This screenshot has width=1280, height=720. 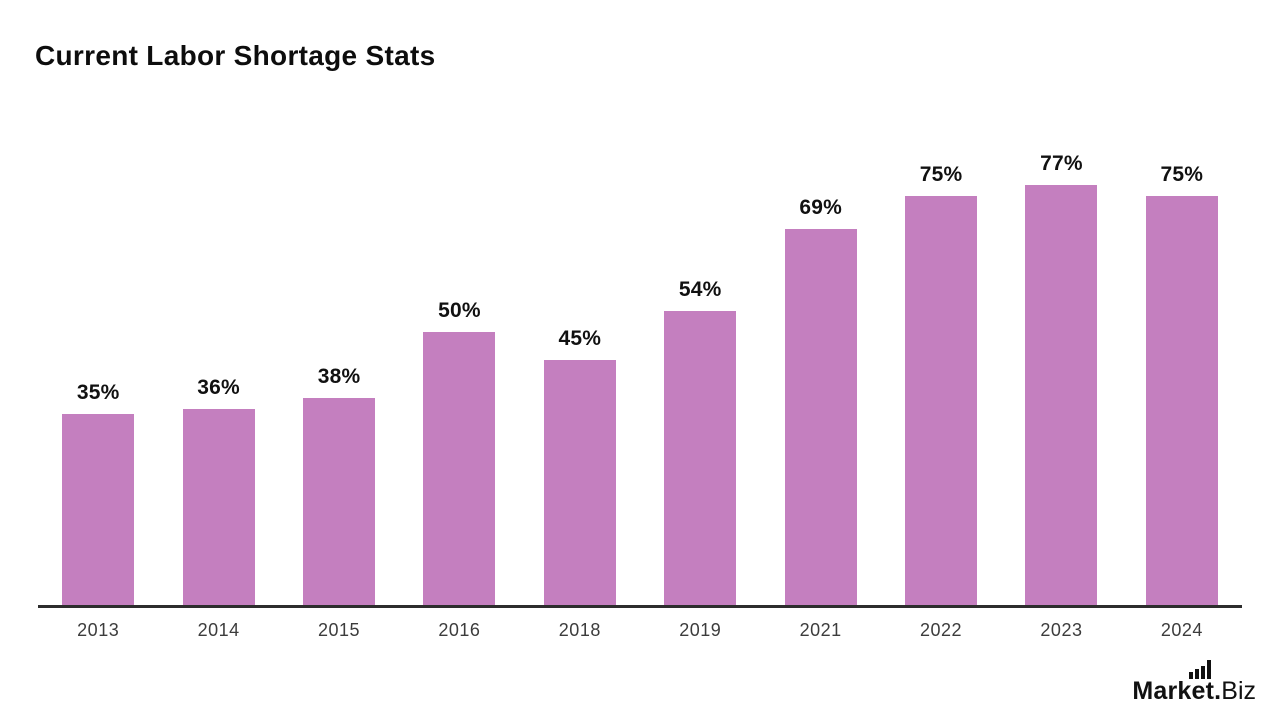 I want to click on bar-group: 77%, so click(x=1061, y=372).